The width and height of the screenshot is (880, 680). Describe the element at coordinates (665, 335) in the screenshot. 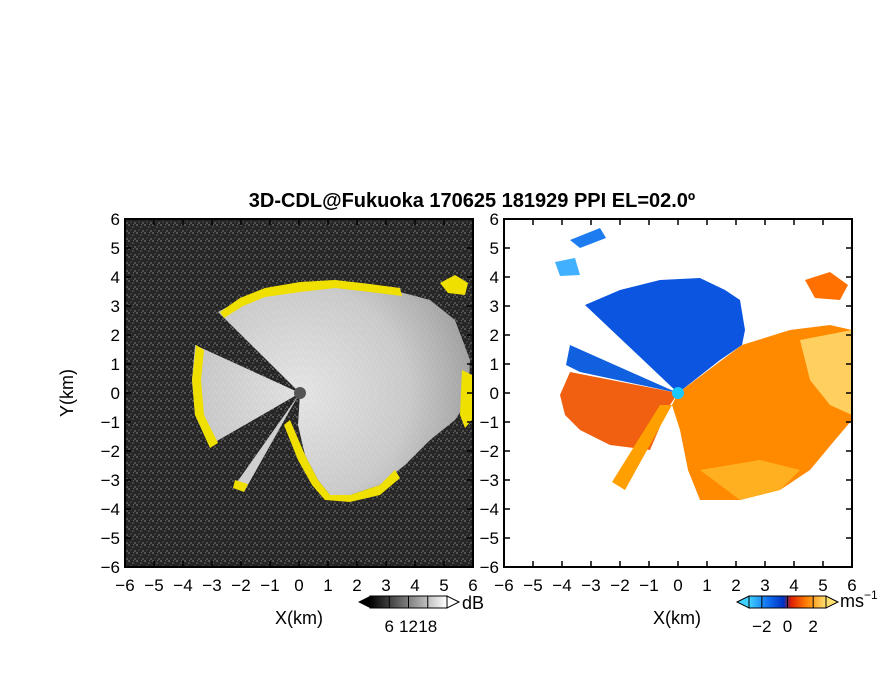

I see `velocity-echo-blue` at that location.